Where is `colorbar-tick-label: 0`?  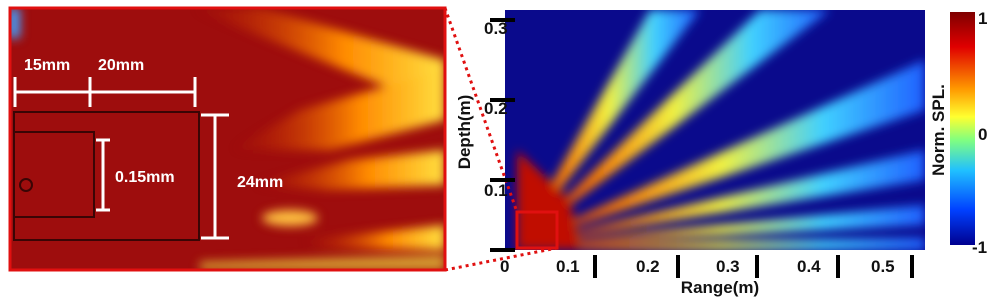
colorbar-tick-label: 0 is located at coordinates (982, 134).